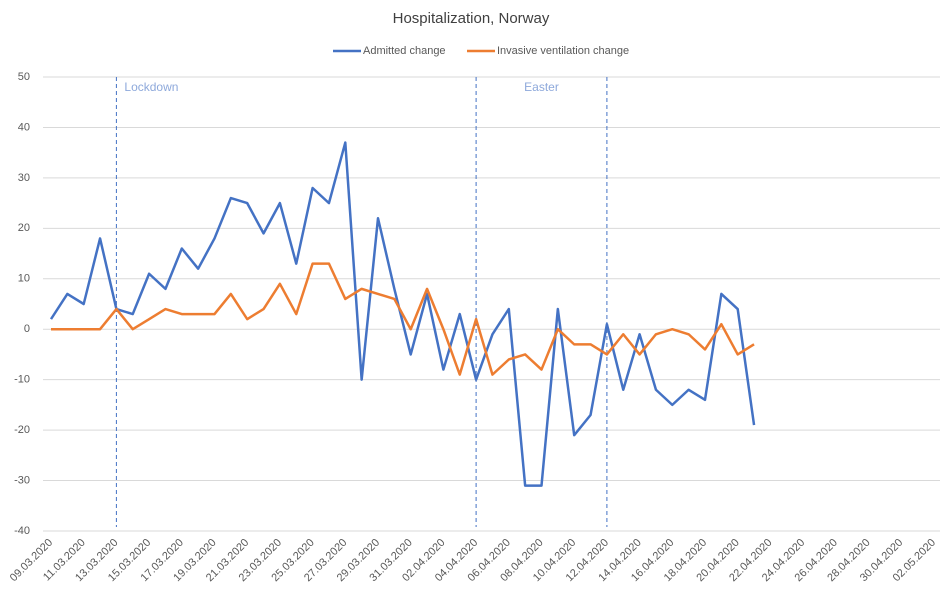 The height and width of the screenshot is (593, 942). Describe the element at coordinates (471, 18) in the screenshot. I see `chart-title: Hospitalization, Norway` at that location.